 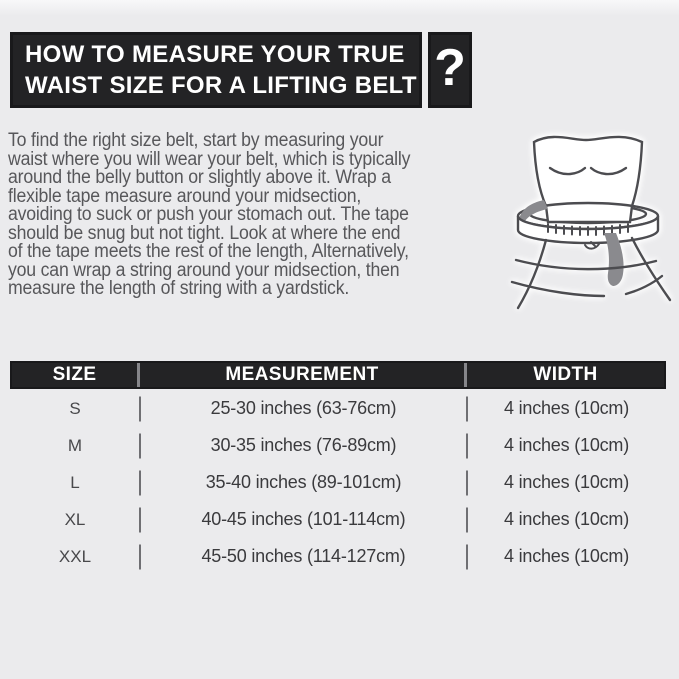 What do you see at coordinates (76, 375) in the screenshot?
I see `column-header-size: SIZE` at bounding box center [76, 375].